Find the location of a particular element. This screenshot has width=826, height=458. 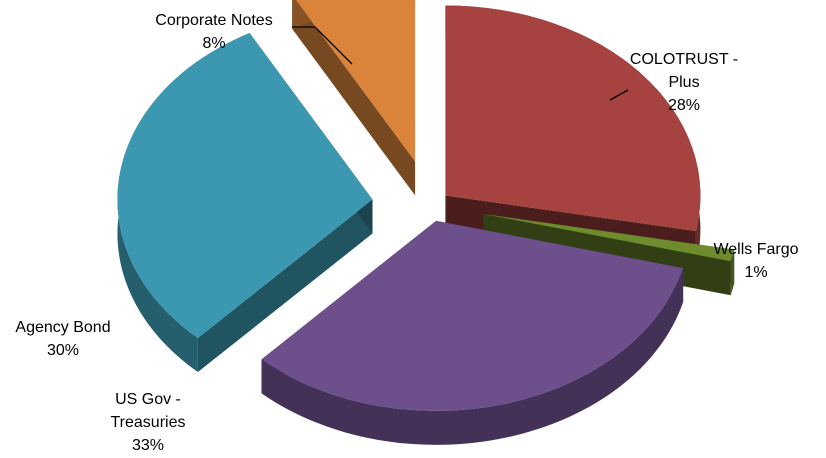

slice-name-line-wells-fargo: Wells Fargo is located at coordinates (755, 249).